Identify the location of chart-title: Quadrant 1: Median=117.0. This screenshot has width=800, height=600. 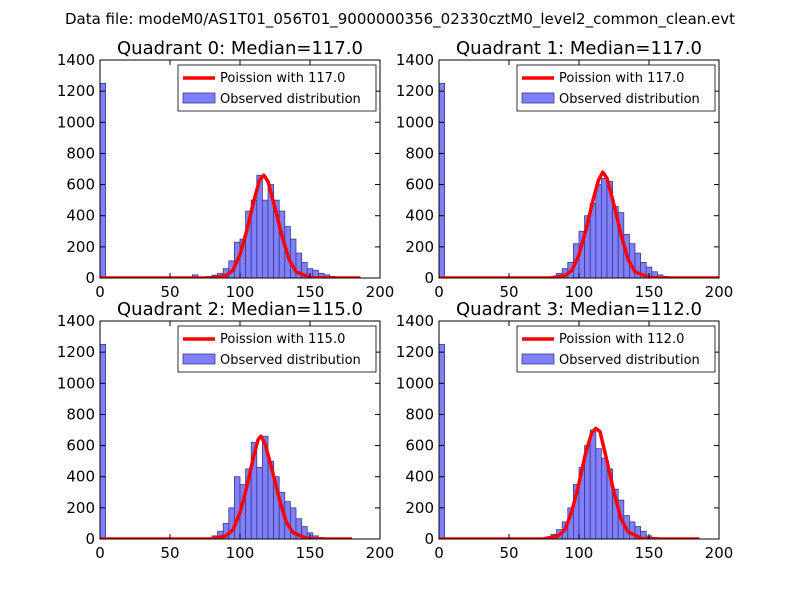
(579, 48).